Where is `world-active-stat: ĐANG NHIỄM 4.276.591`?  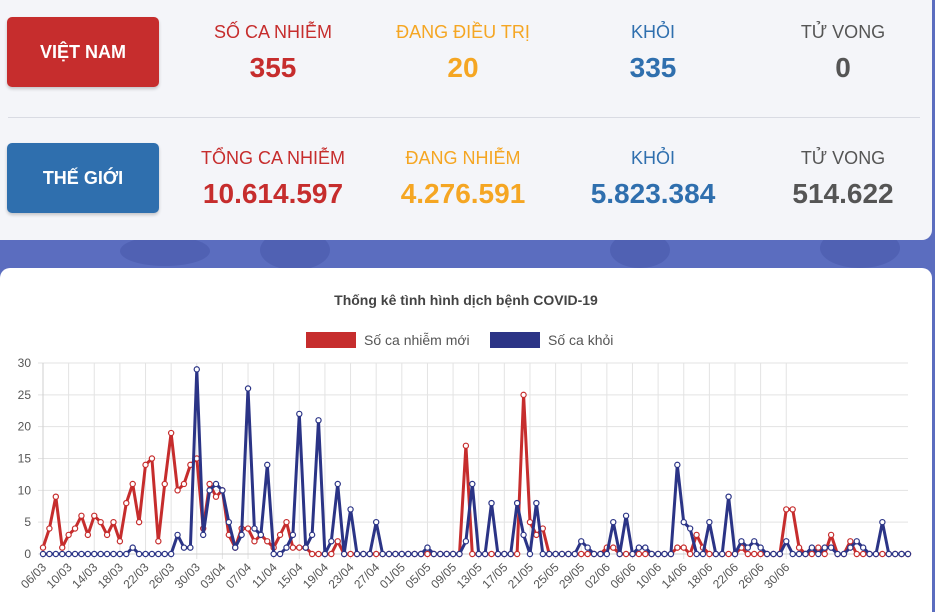 world-active-stat: ĐANG NHIỄM 4.276.591 is located at coordinates (463, 179).